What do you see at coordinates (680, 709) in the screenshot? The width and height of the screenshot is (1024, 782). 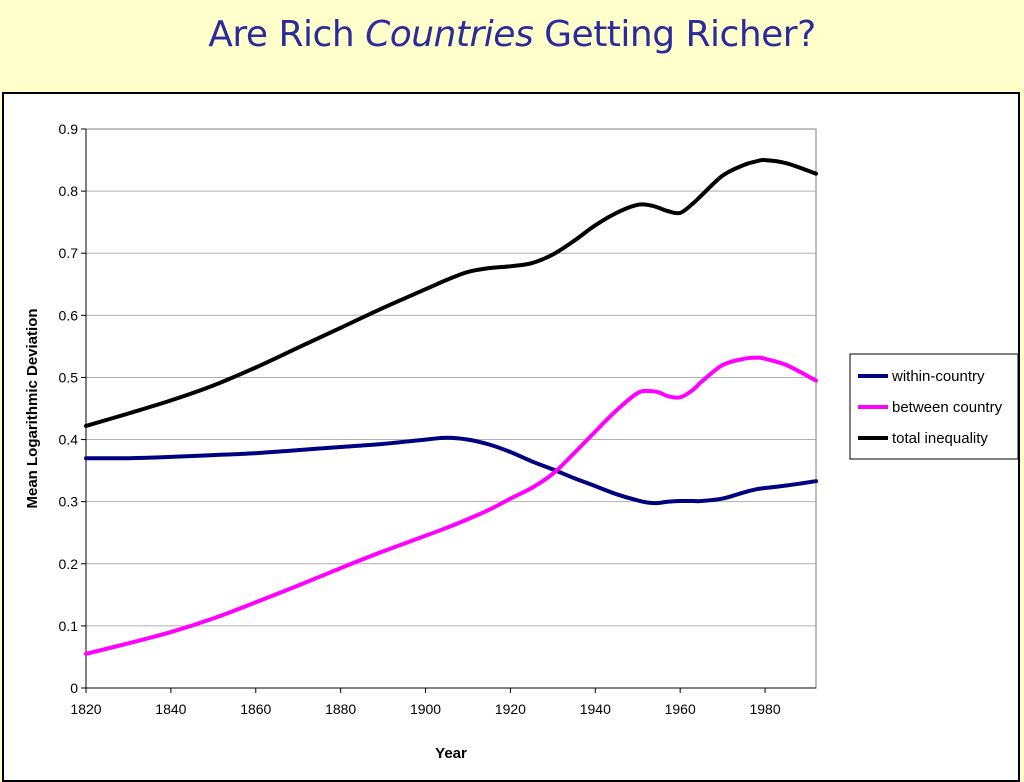 I see `x-tick-label: 1960` at bounding box center [680, 709].